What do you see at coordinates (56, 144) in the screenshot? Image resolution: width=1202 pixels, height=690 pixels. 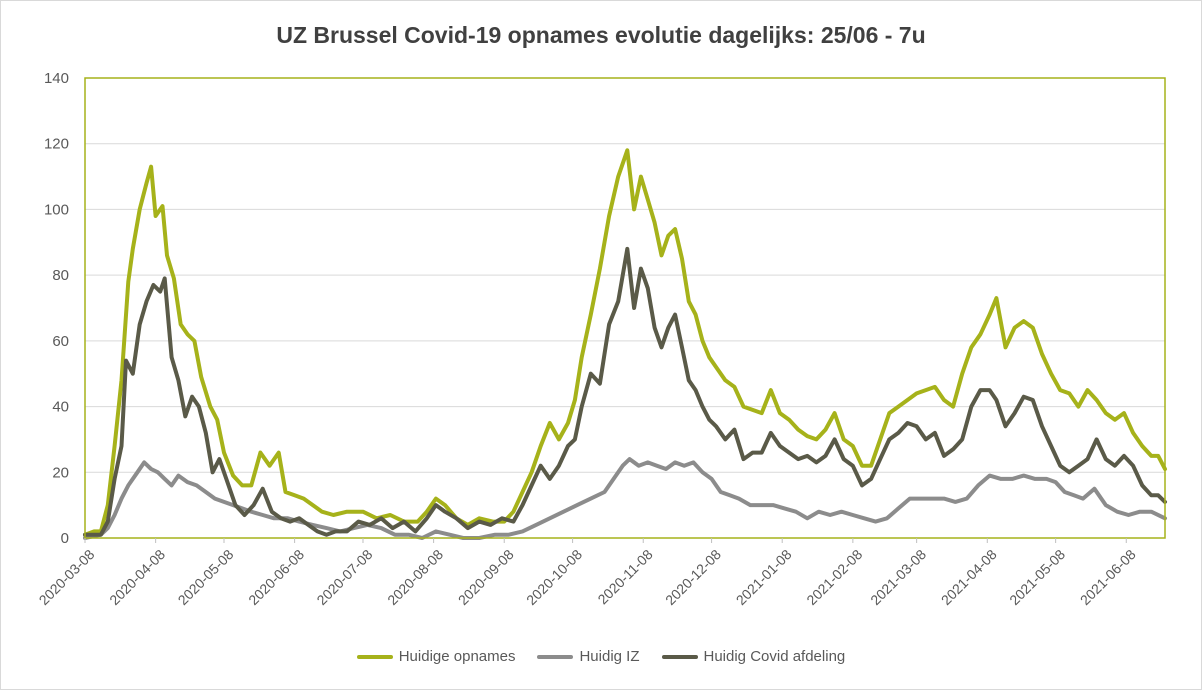 I see `y-tick-label: 120` at bounding box center [56, 144].